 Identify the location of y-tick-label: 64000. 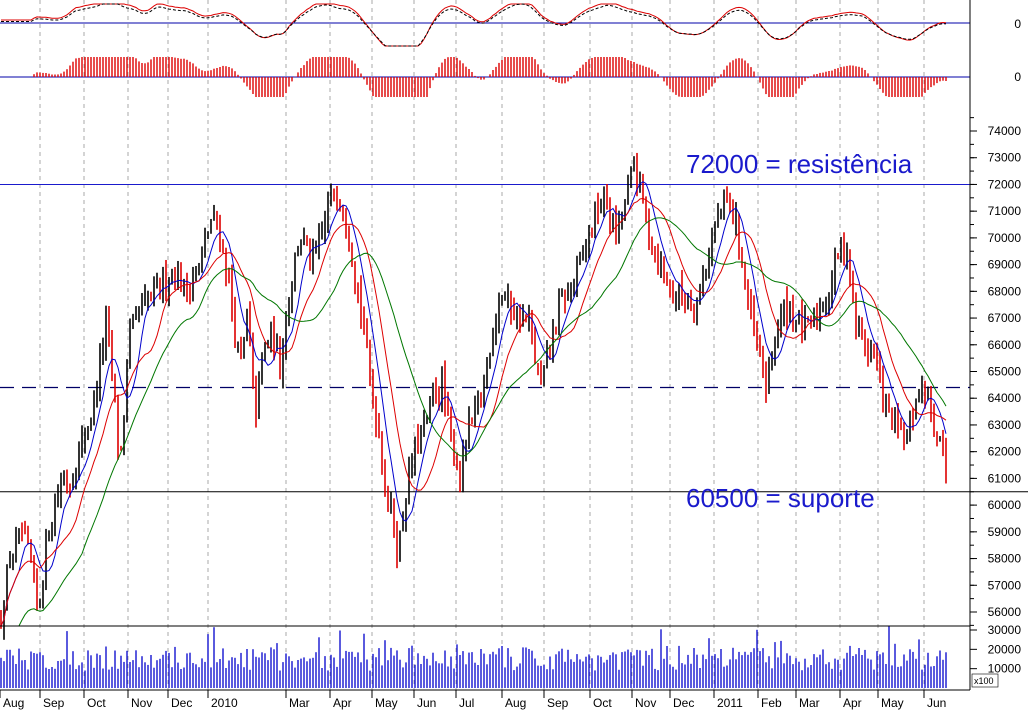
(1005, 398).